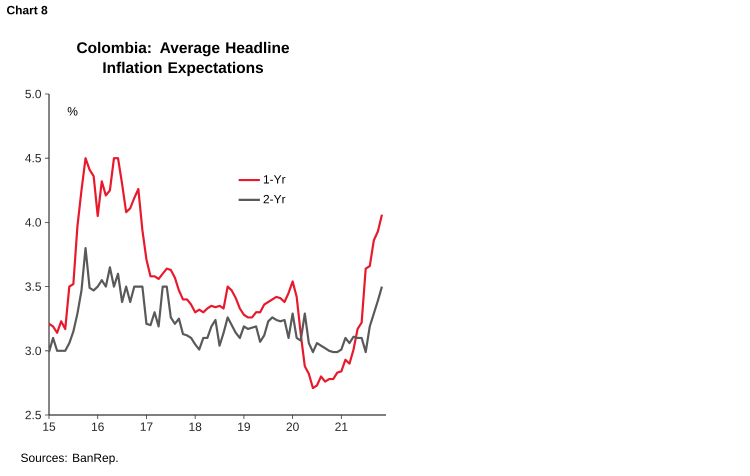 The width and height of the screenshot is (750, 476). Describe the element at coordinates (244, 426) in the screenshot. I see `x-tick-label: 19` at that location.